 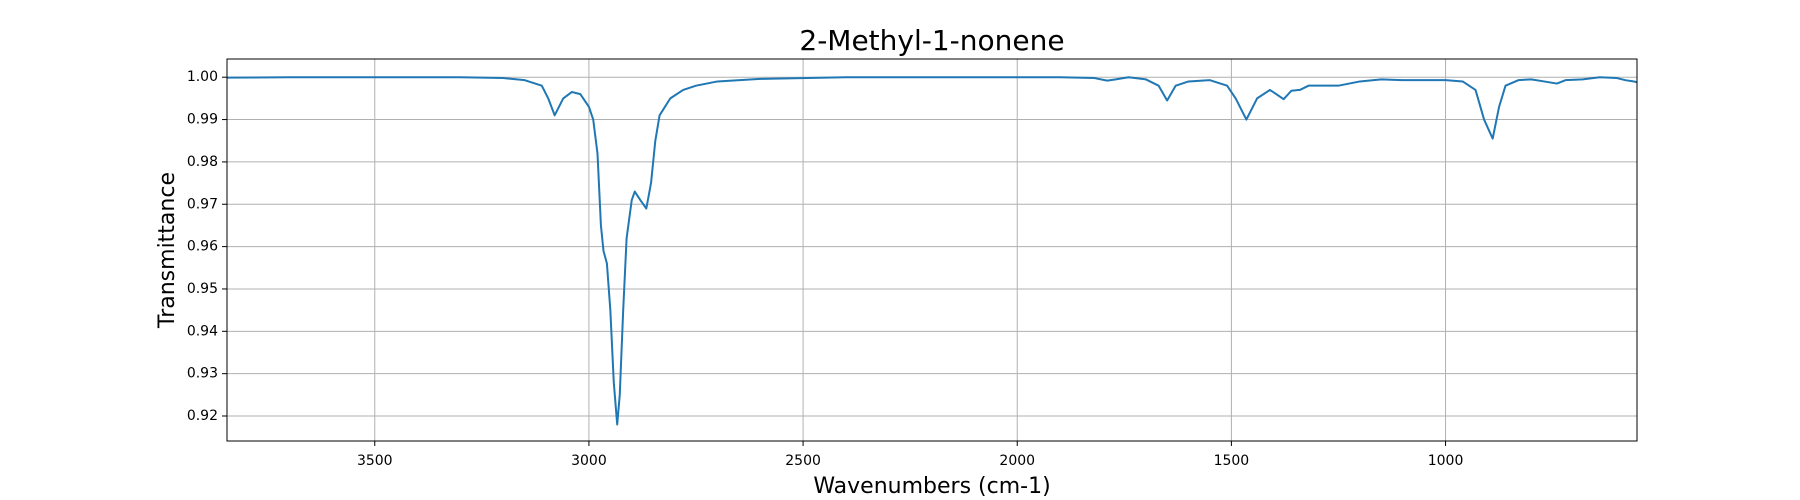 I want to click on y-tick-label: 0.97, so click(x=202, y=204).